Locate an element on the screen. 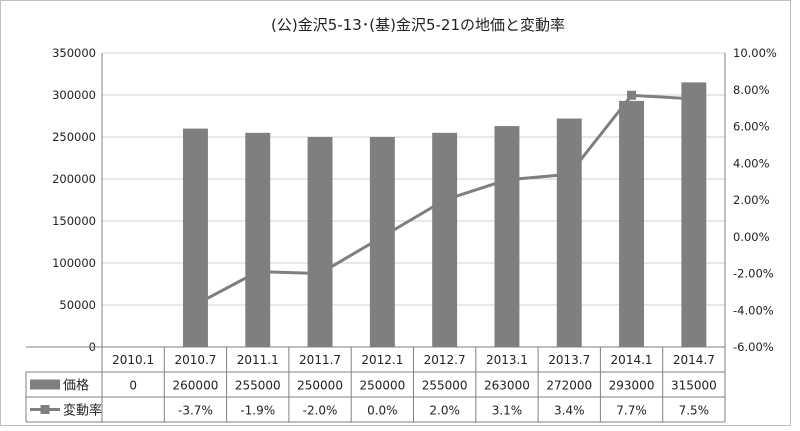 The image size is (800, 431). chart-title: (公)金沢5-13･(基)金沢5-21の地価と変動率 is located at coordinates (418, 25).